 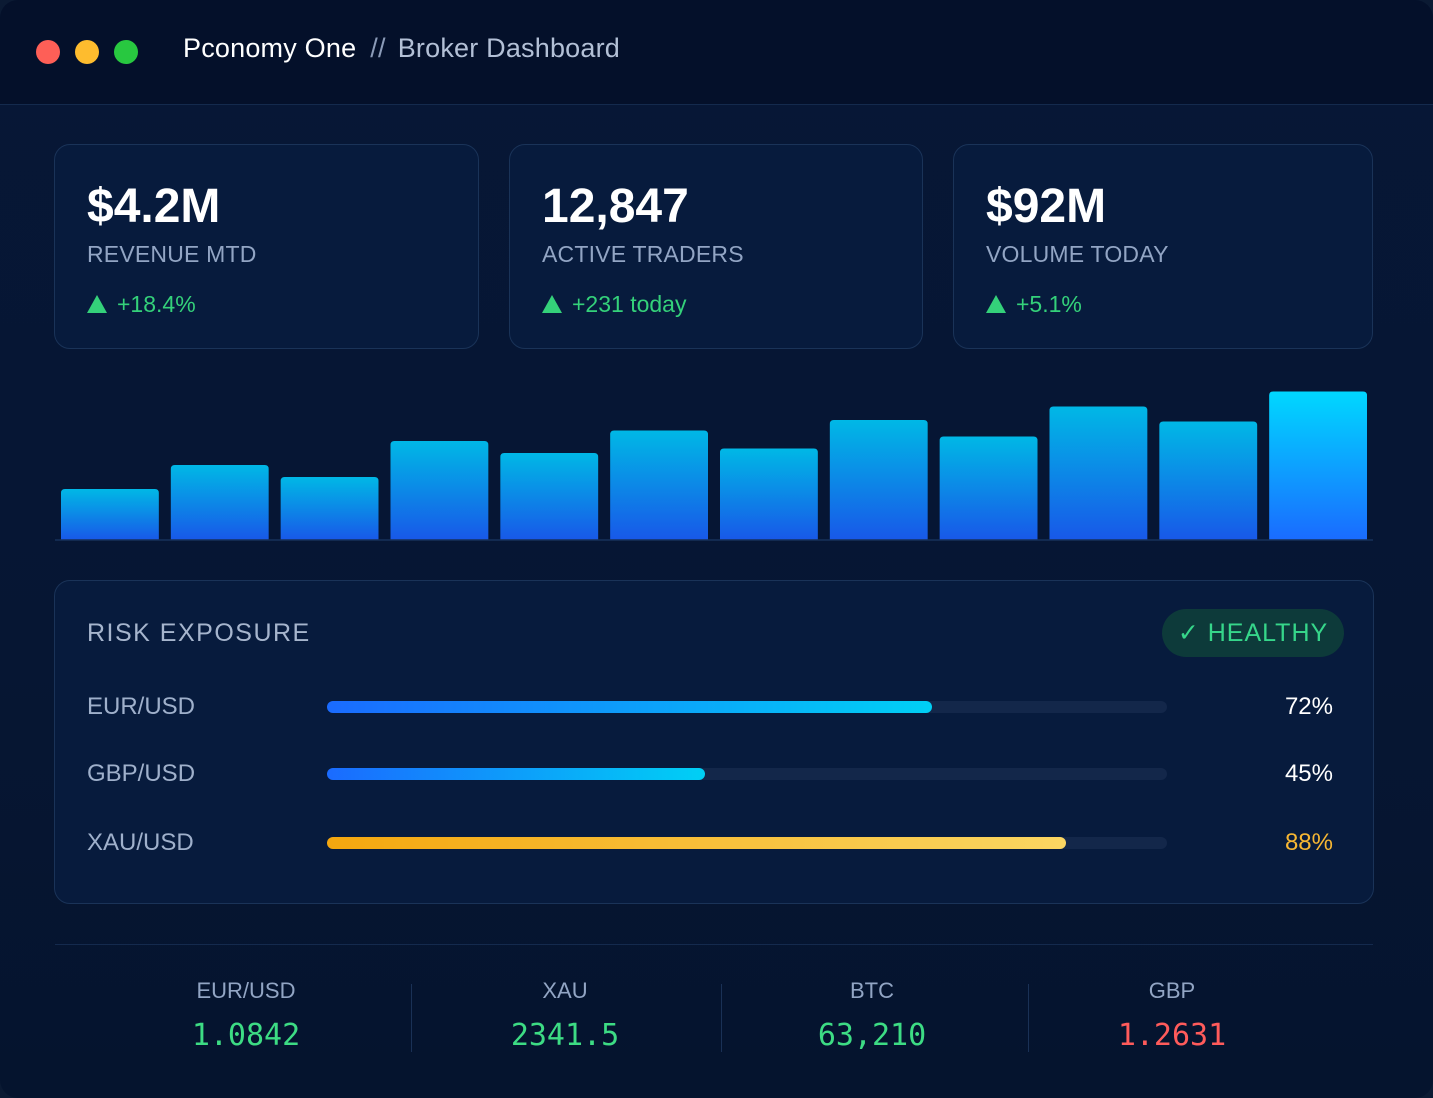 What do you see at coordinates (872, 1035) in the screenshot?
I see `ticker-price: 63,210` at bounding box center [872, 1035].